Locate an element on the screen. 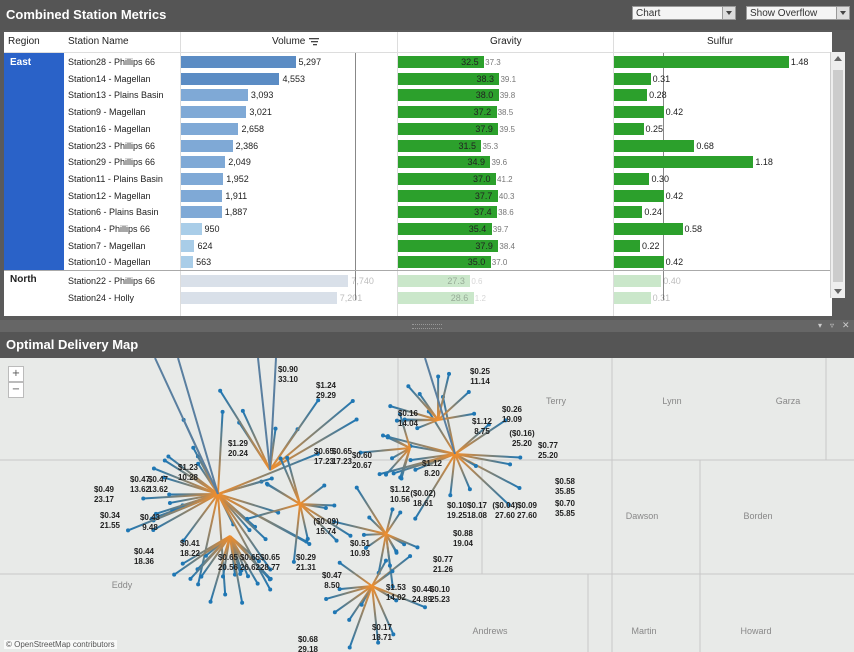 The width and height of the screenshot is (854, 652). scroll-down-icon is located at coordinates (838, 291).